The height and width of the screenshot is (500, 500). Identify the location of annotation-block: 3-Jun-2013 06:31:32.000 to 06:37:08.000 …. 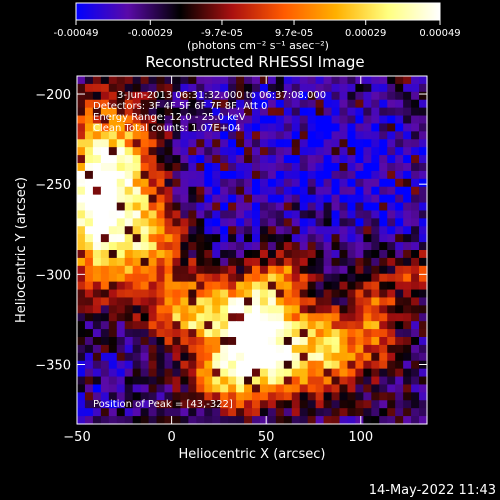
(209, 112).